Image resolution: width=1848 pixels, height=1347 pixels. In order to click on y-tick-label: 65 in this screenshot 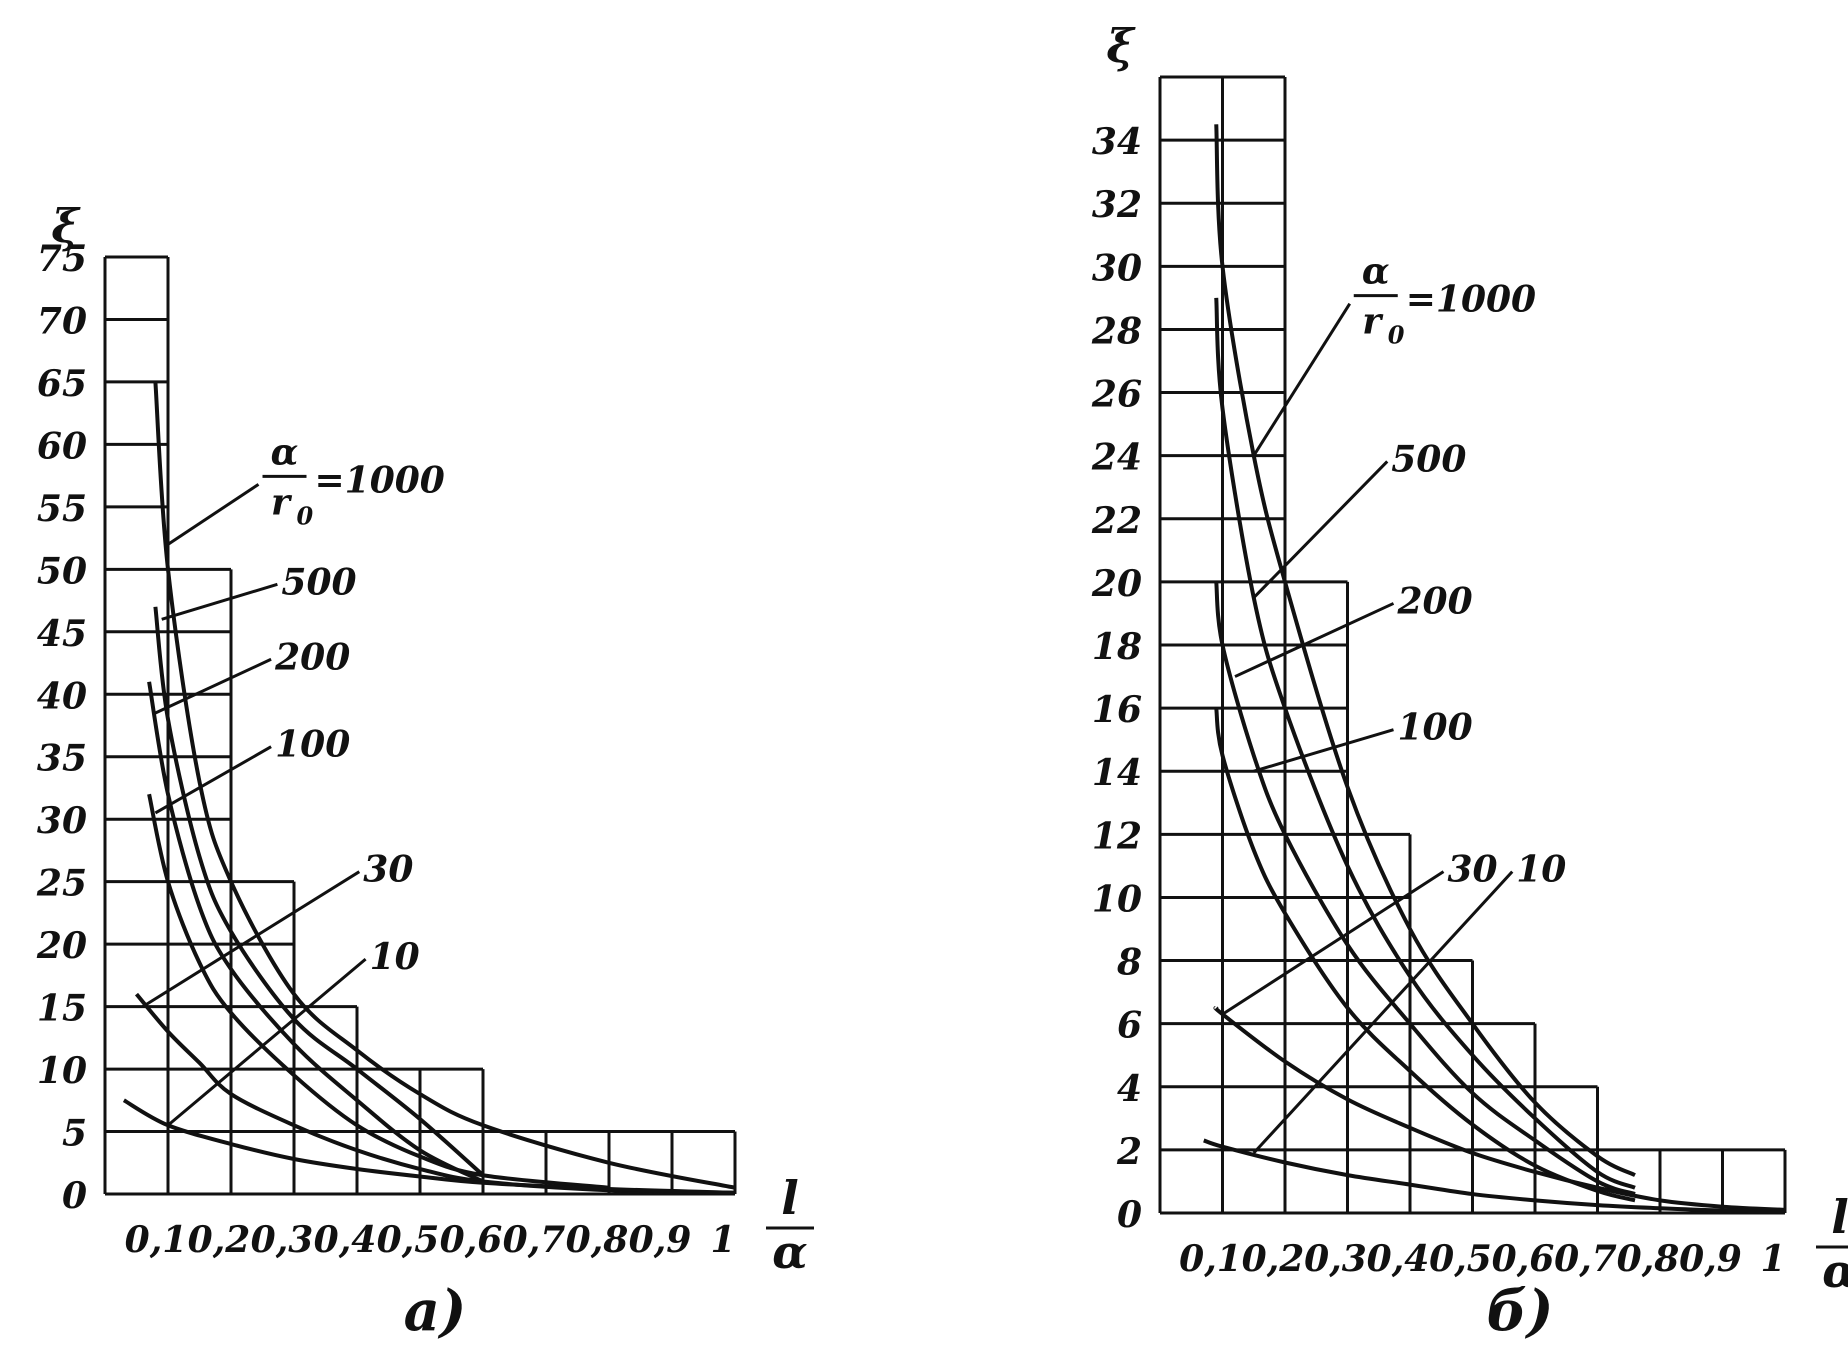, I will do `click(62, 384)`.